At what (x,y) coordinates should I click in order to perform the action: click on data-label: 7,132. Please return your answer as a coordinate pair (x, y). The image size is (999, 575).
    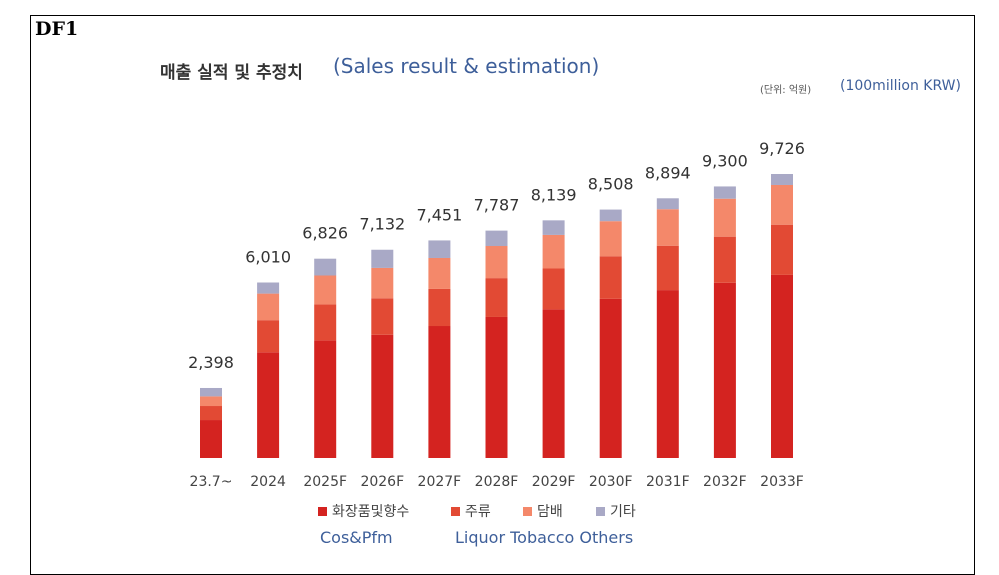
    Looking at the image, I should click on (382, 224).